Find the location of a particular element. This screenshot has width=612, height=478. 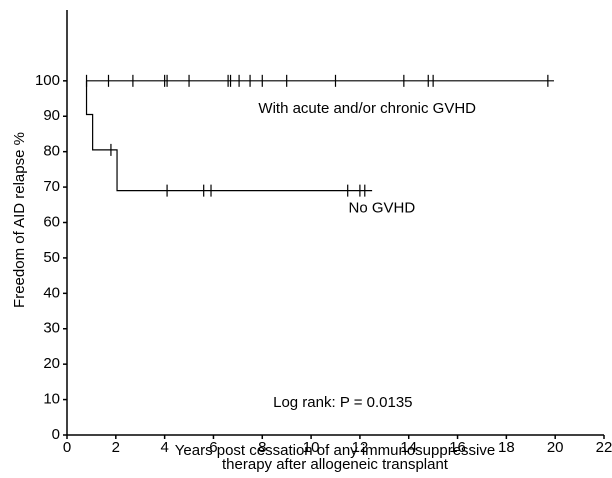

y-tick-label: 20 is located at coordinates (51, 363).